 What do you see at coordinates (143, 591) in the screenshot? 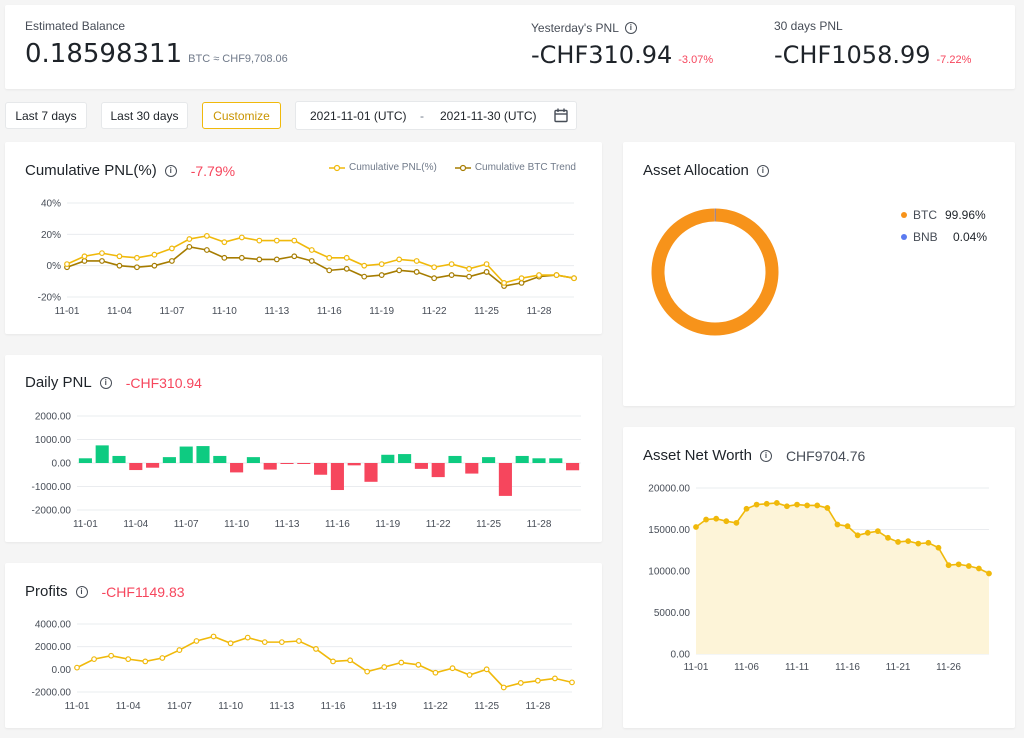
I see `profits-value: -CHF1149.83` at bounding box center [143, 591].